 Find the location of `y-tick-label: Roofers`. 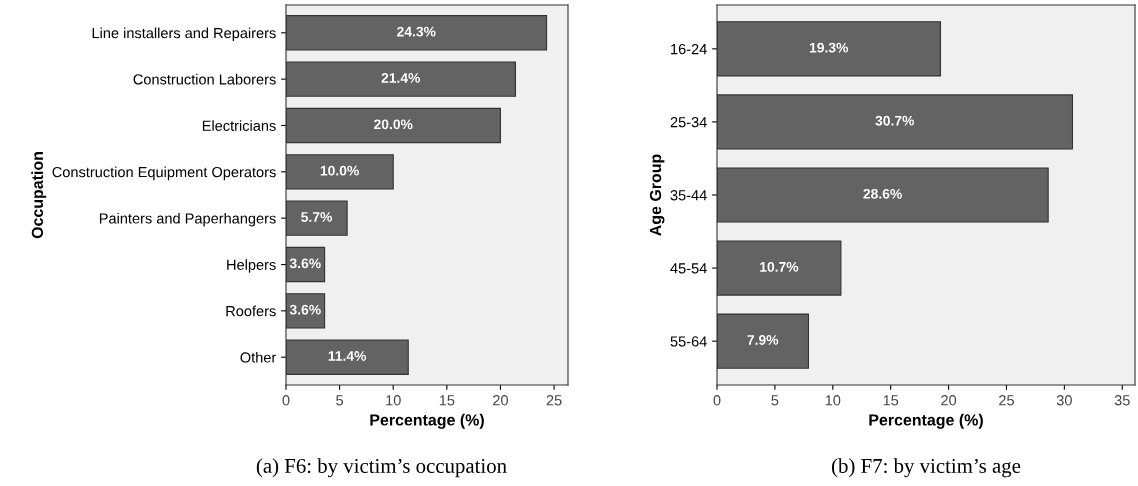

y-tick-label: Roofers is located at coordinates (251, 311).